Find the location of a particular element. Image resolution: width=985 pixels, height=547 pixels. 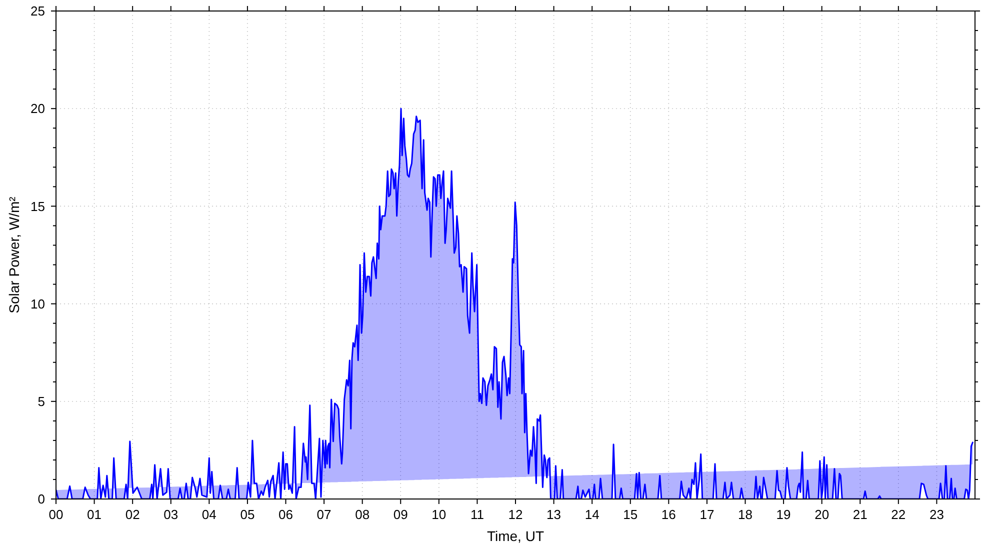

y-tick-label: 0 is located at coordinates (41, 499).